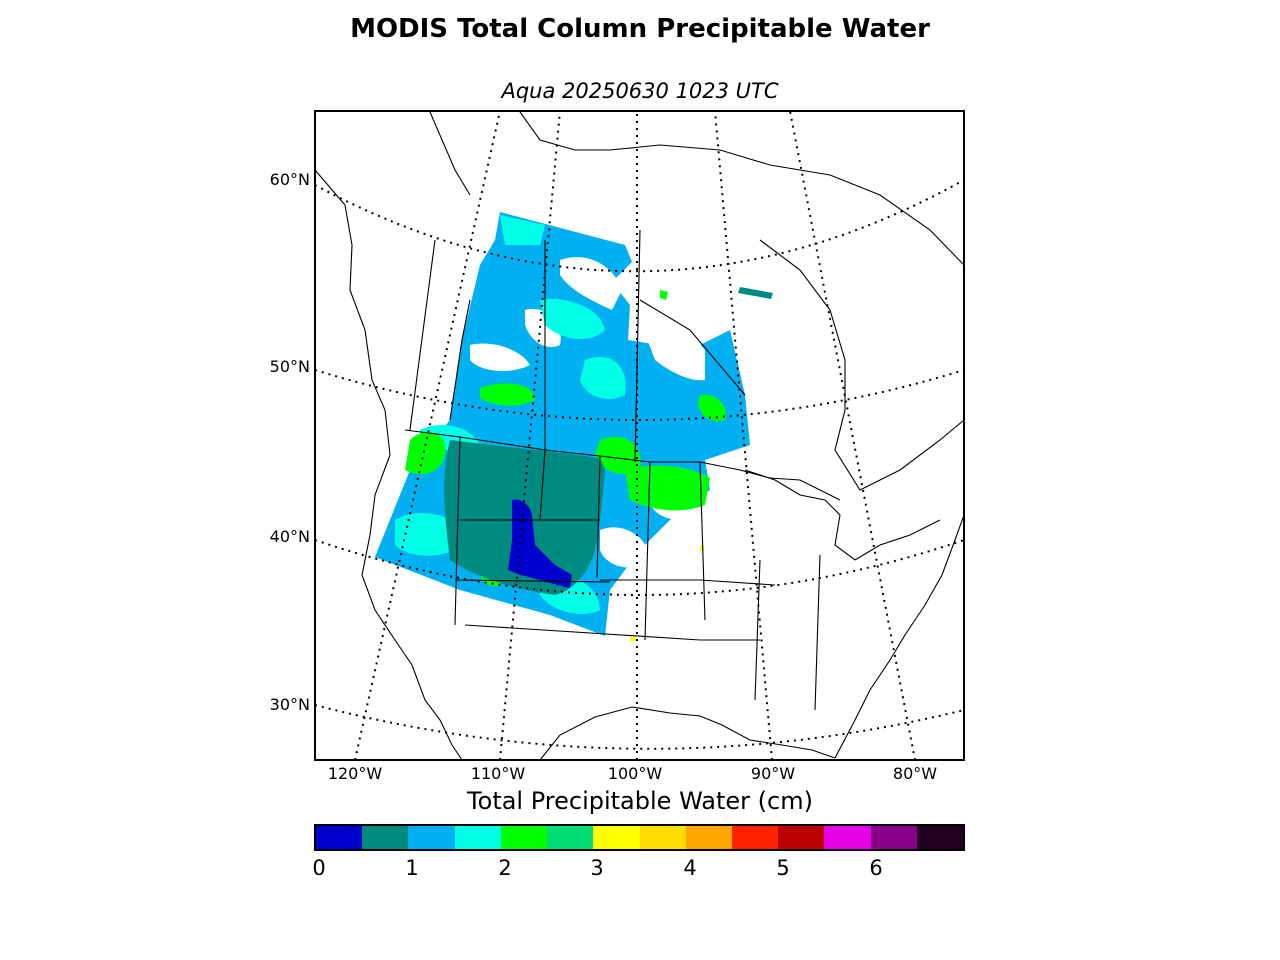 This screenshot has height=960, width=1280. I want to click on hudson-bay-shore, so click(861, 365).